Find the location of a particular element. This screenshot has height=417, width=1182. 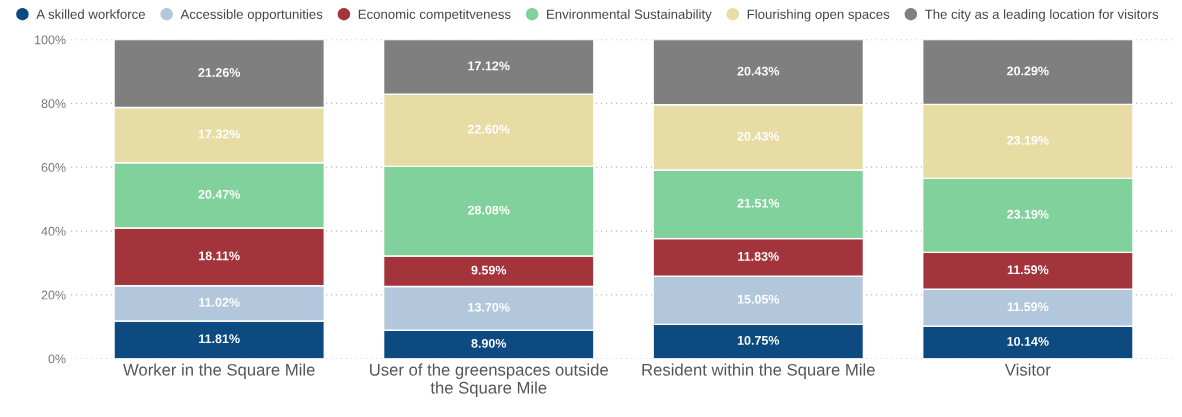

y-tick-label: 0% is located at coordinates (57, 359).